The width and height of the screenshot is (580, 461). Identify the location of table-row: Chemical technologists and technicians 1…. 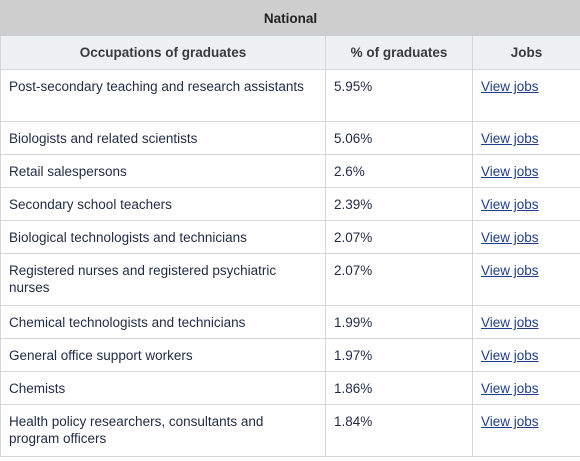
(290, 322).